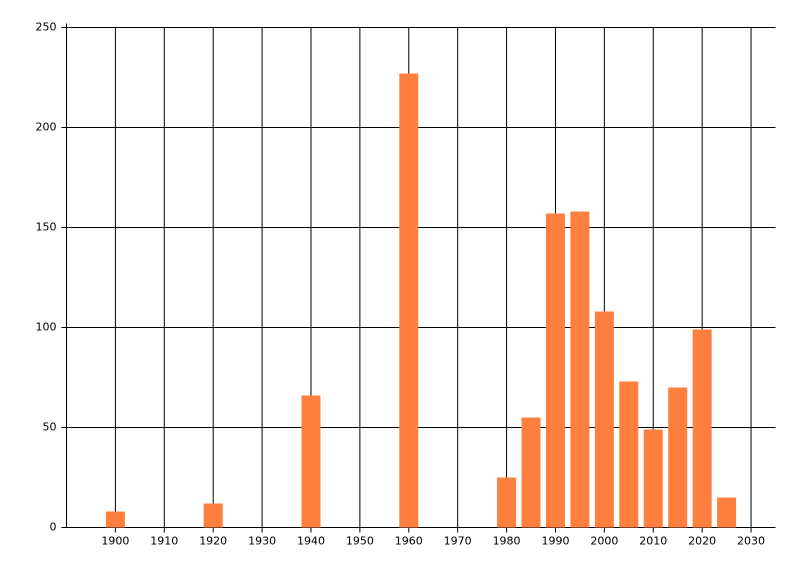  I want to click on x-tick-label: 1910, so click(164, 541).